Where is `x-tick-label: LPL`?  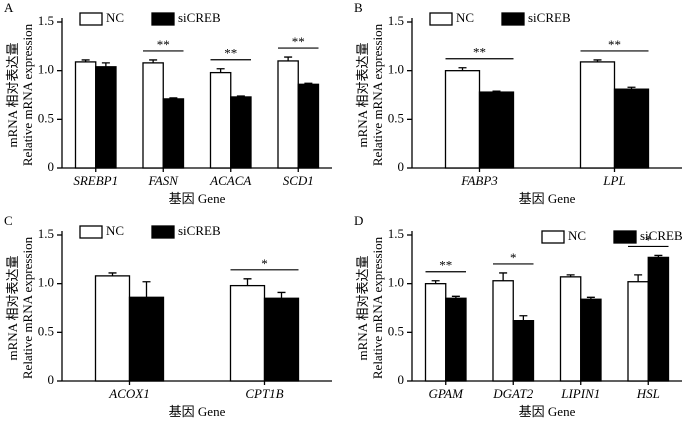 x-tick-label: LPL is located at coordinates (613, 180).